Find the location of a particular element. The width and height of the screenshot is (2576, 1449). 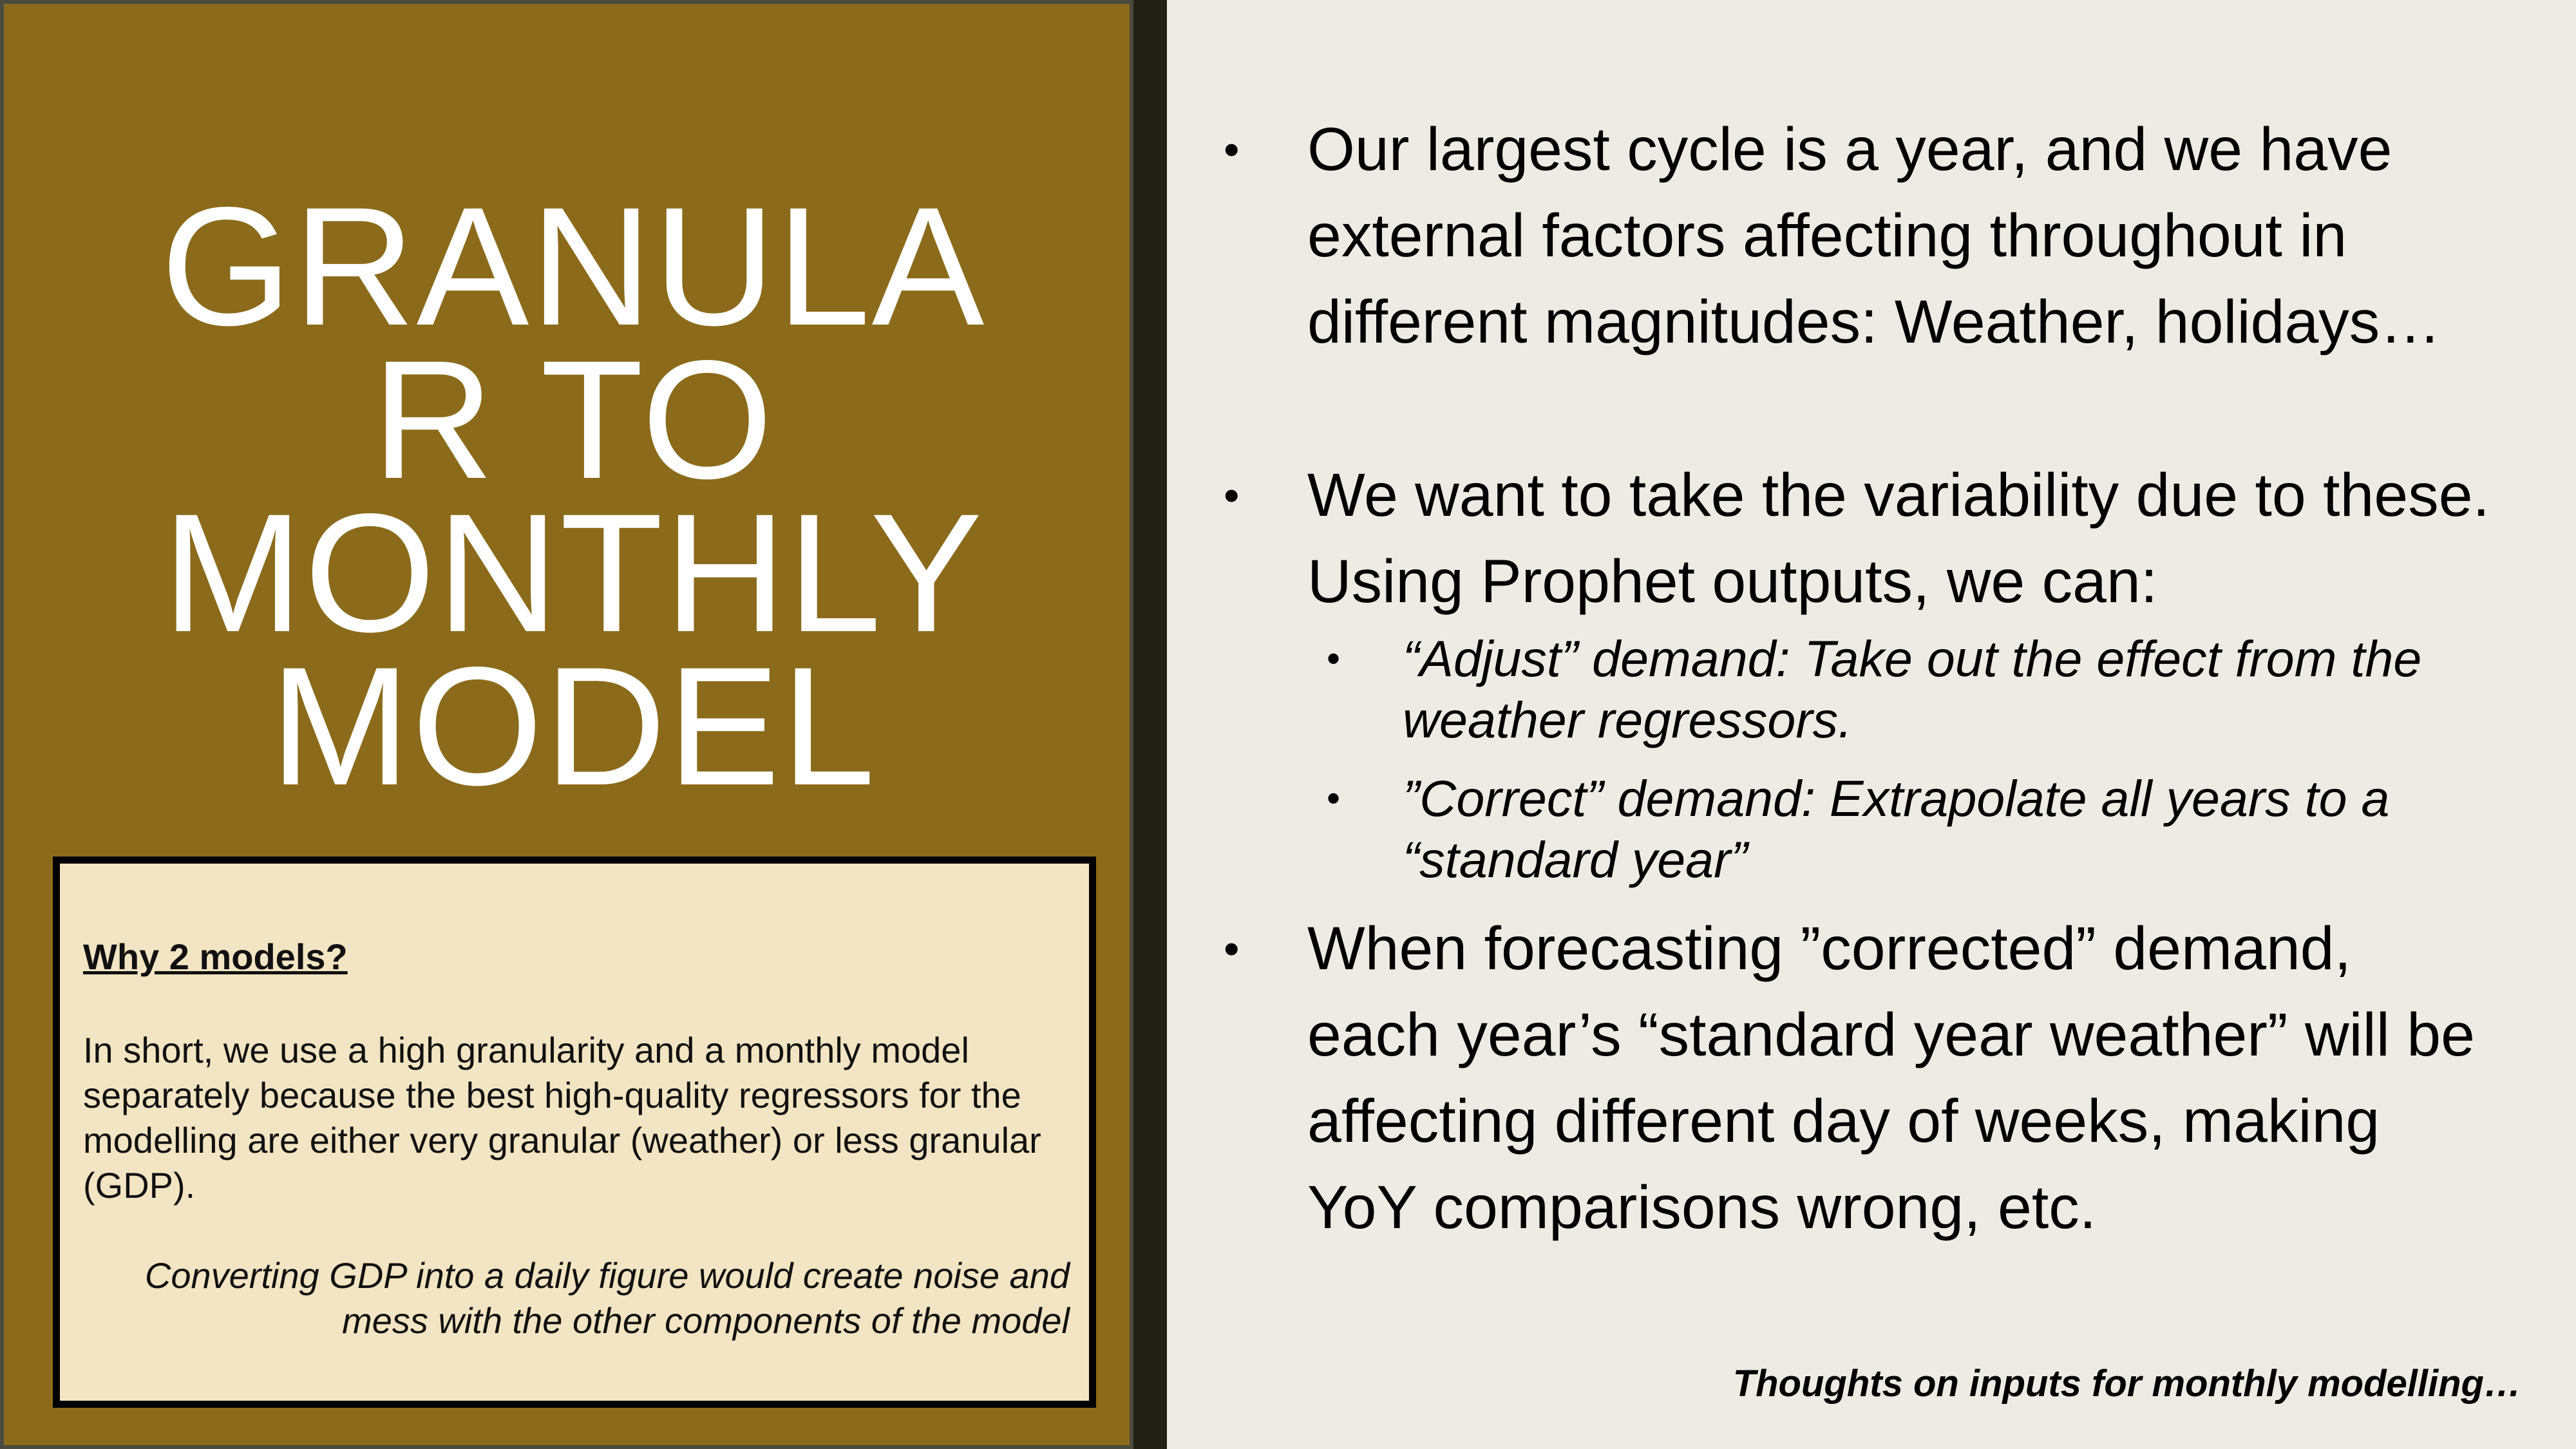

callout-heading: Why 2 models? is located at coordinates (215, 956).